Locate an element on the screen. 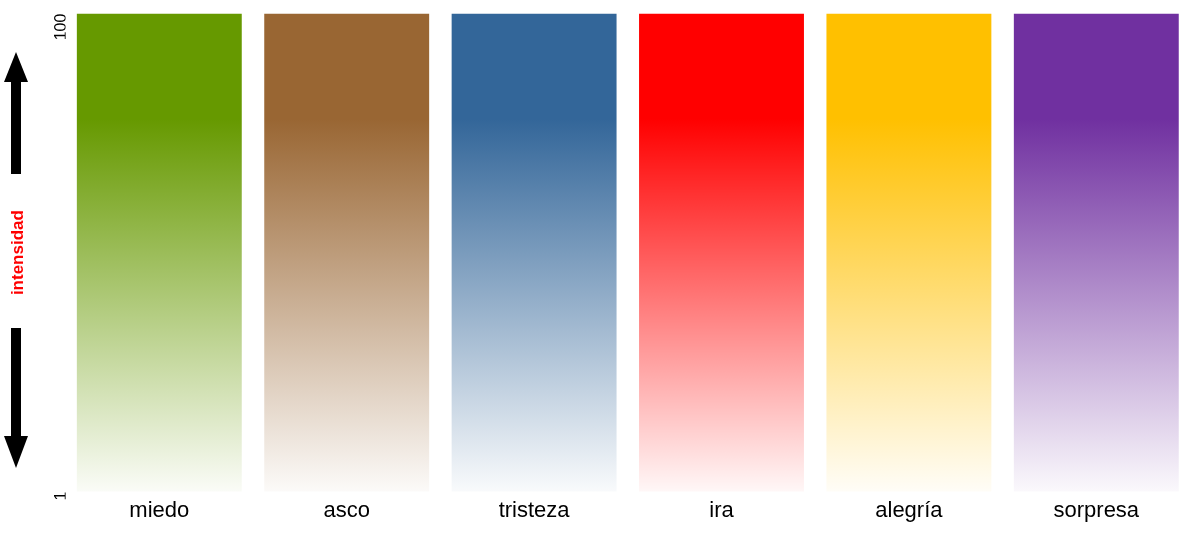  x-tick-label: ira is located at coordinates (722, 509).